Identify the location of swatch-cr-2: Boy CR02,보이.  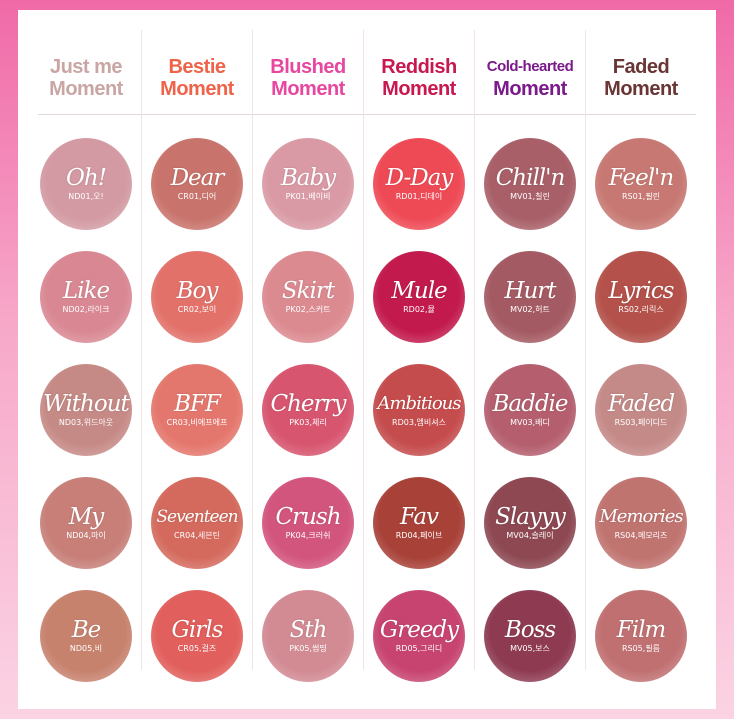
(197, 297).